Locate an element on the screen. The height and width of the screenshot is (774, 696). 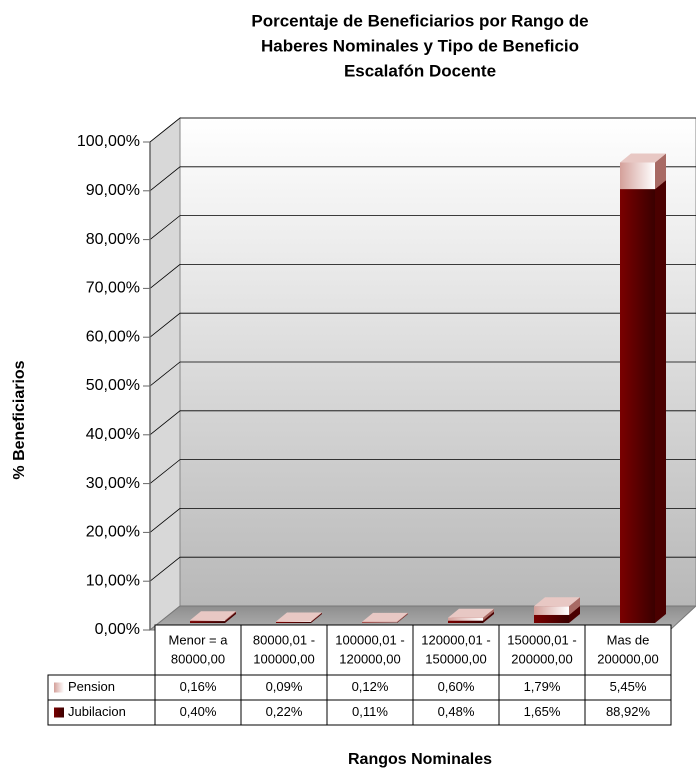
data-label: 0,48% is located at coordinates (456, 711).